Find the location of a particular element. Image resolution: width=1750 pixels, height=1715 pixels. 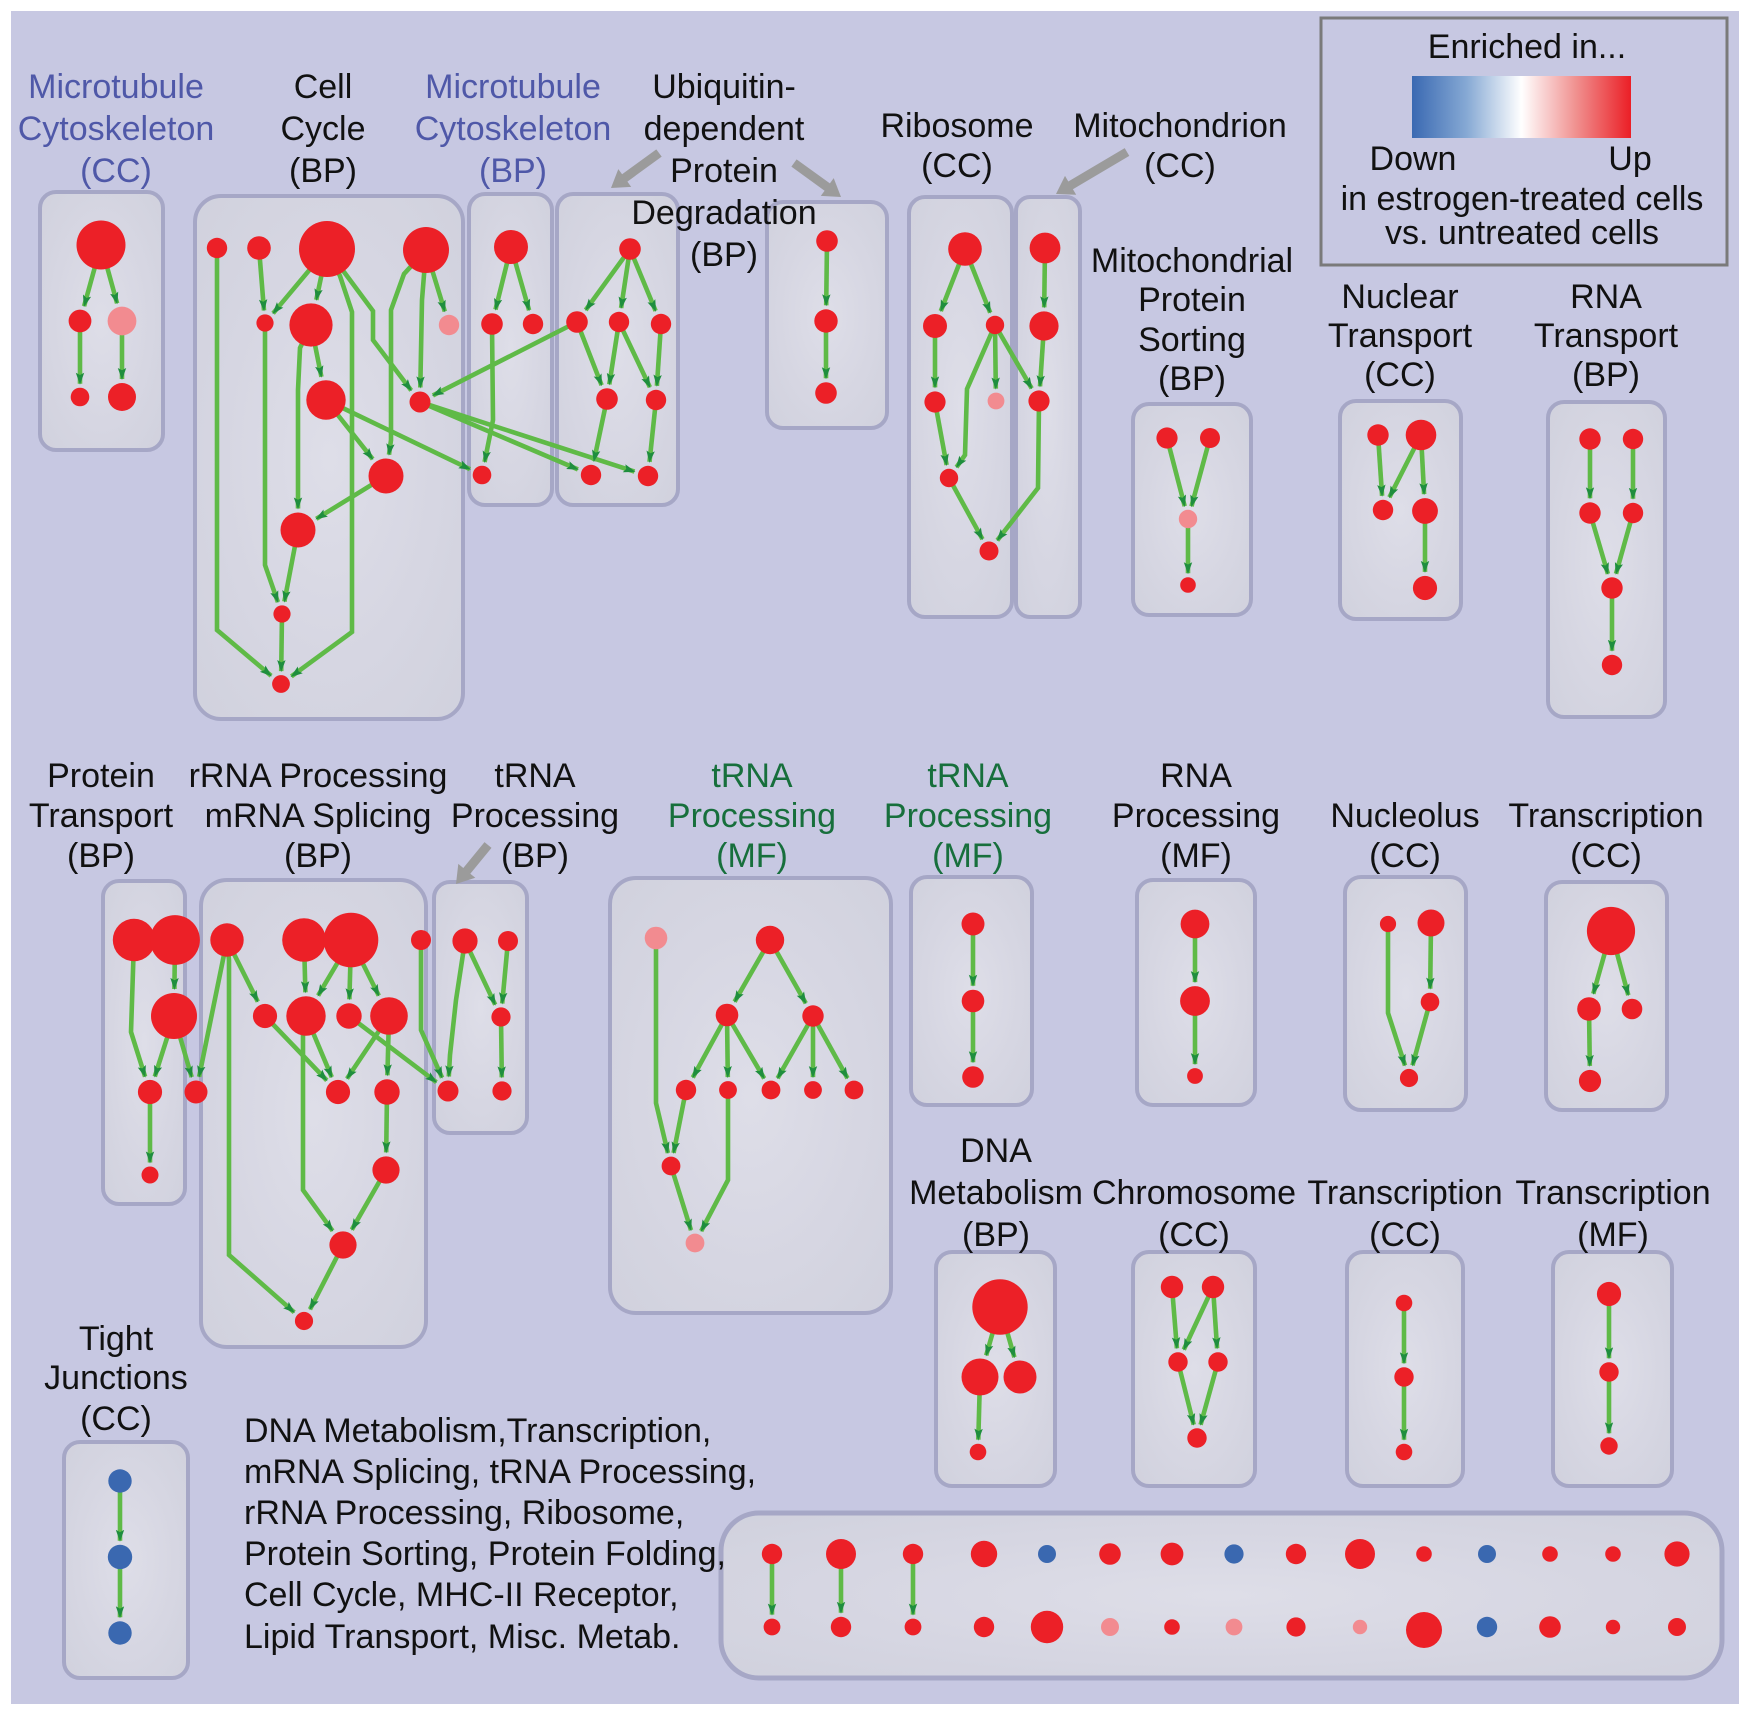

svg-text: Nuclear is located at coordinates (1399, 297).